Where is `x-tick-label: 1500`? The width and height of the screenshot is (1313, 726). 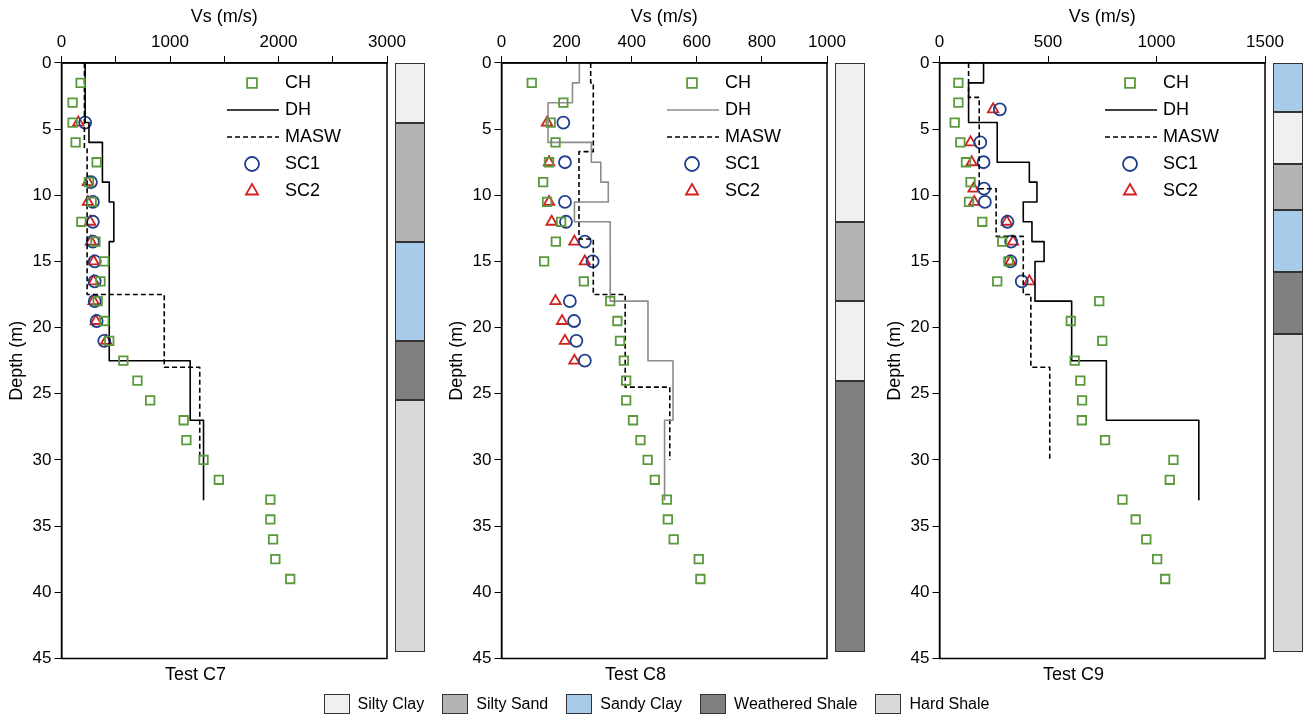 x-tick-label: 1500 is located at coordinates (1265, 42).